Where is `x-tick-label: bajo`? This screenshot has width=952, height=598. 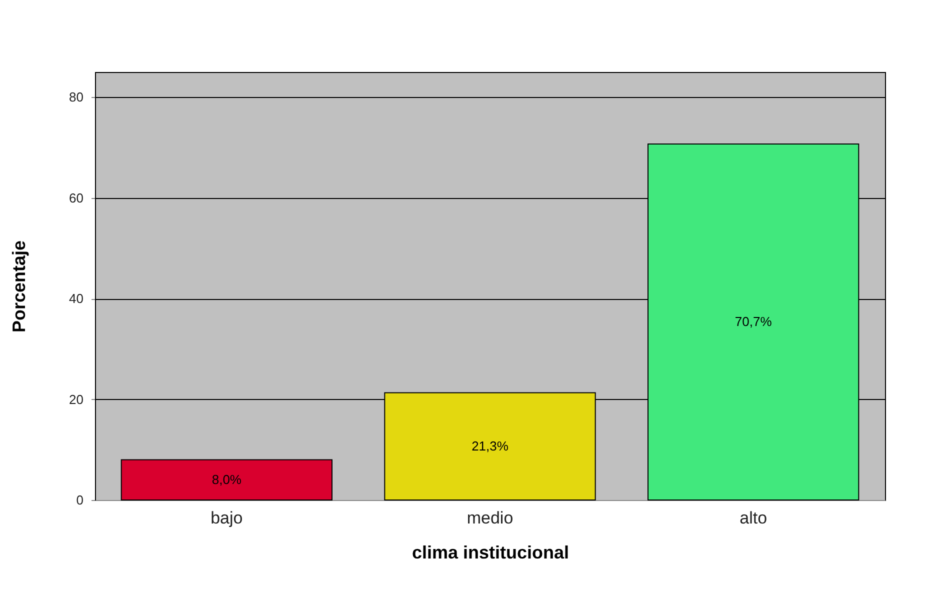 x-tick-label: bajo is located at coordinates (226, 518).